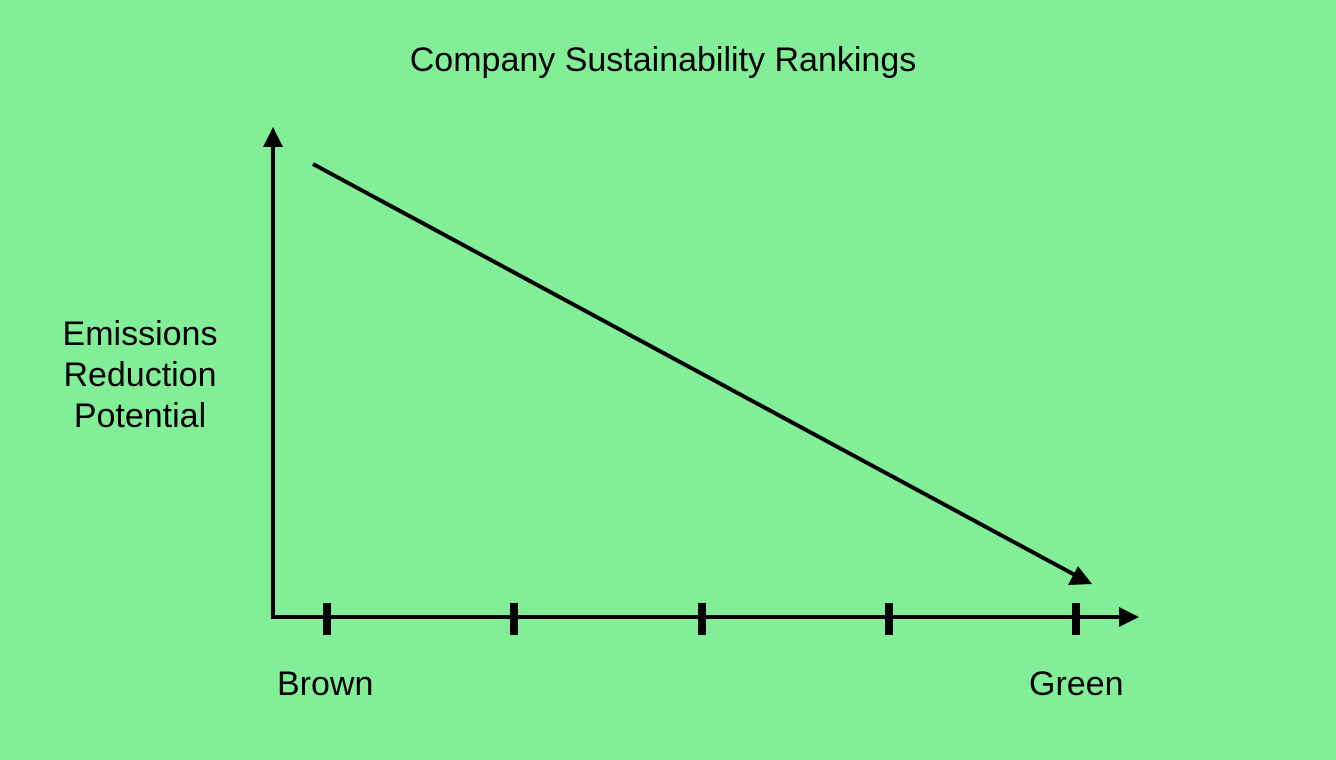 This screenshot has height=760, width=1336. I want to click on x-axis-arrowhead, so click(1129, 617).